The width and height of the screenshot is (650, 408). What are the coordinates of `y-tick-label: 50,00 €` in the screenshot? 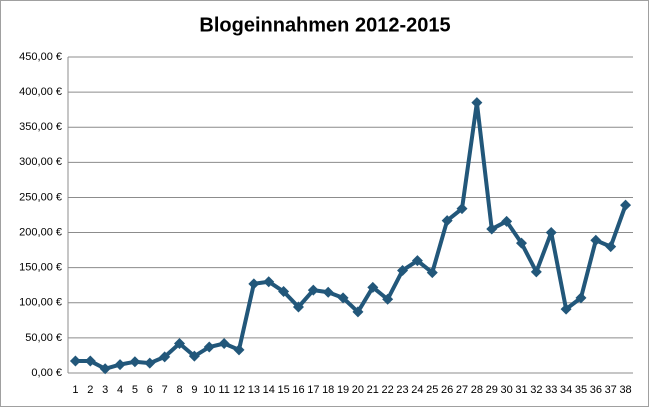 It's located at (43, 338).